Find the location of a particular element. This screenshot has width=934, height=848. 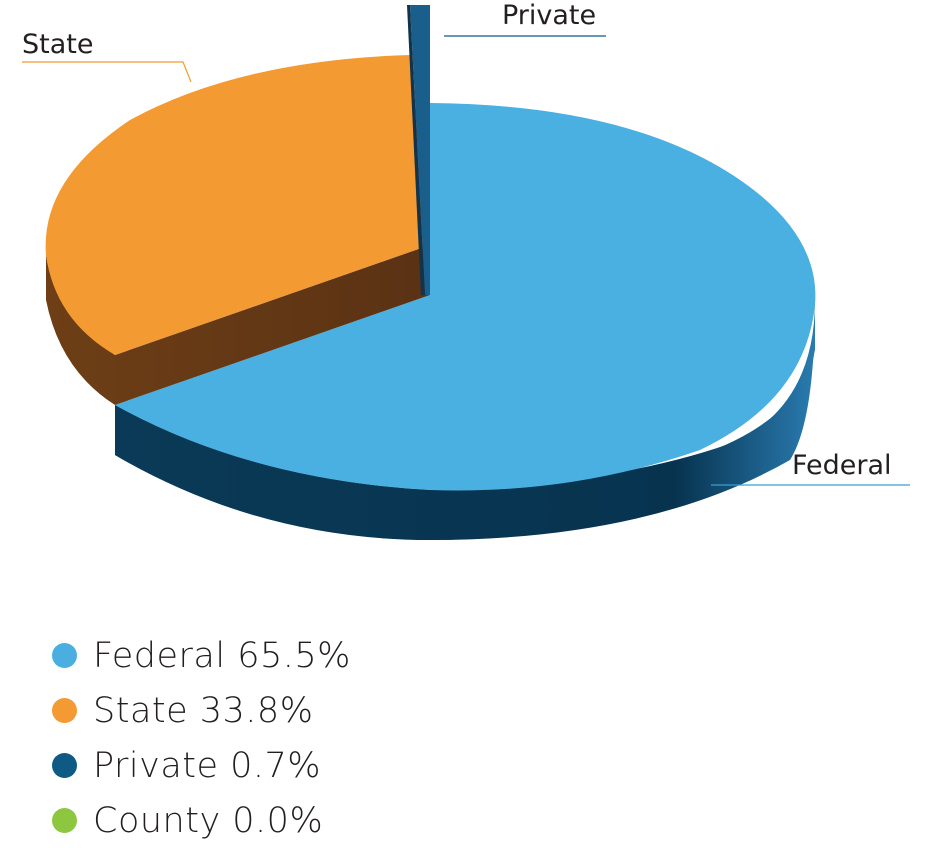

private-slice is located at coordinates (420, 150).